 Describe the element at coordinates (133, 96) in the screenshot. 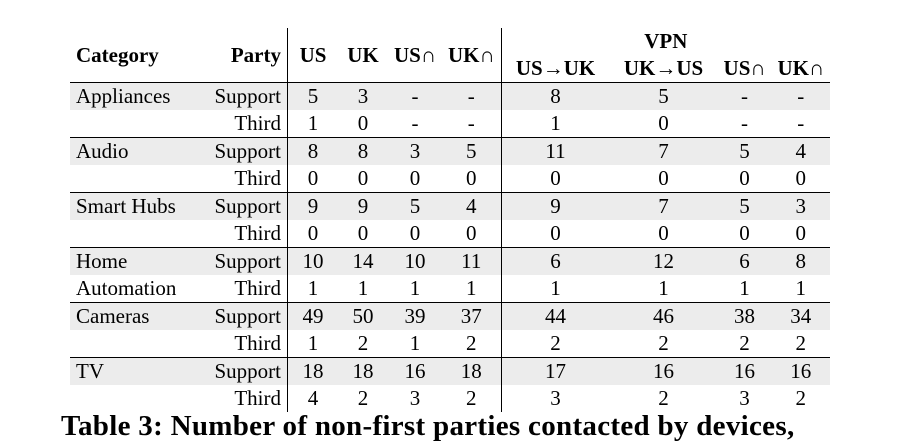

I see `cell-category: Appliances` at that location.